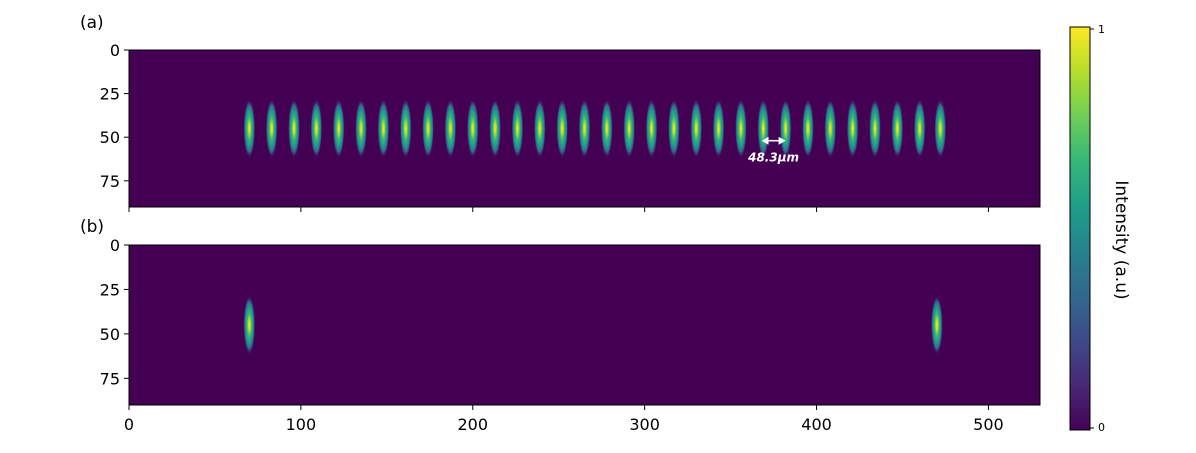  Describe the element at coordinates (595, 128) in the screenshot. I see `heatmap-a-spots` at that location.